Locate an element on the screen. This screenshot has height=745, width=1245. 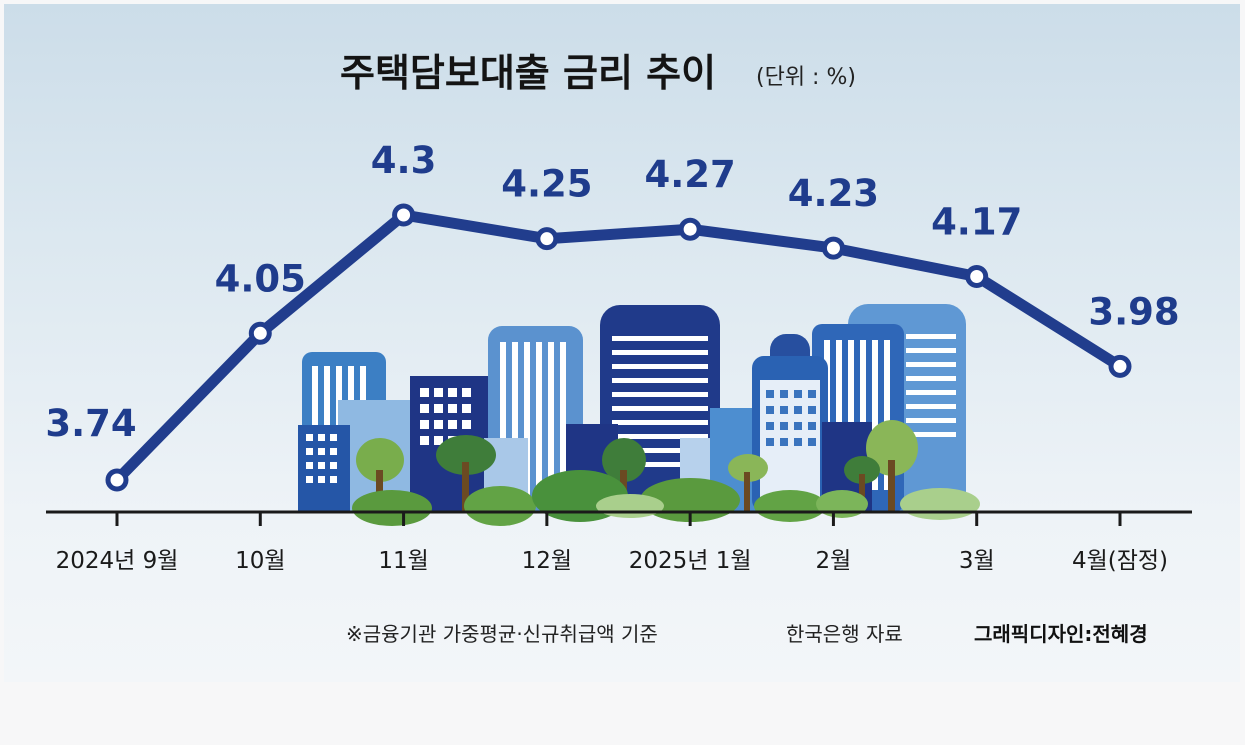
data-label: 4.3 is located at coordinates (404, 160).